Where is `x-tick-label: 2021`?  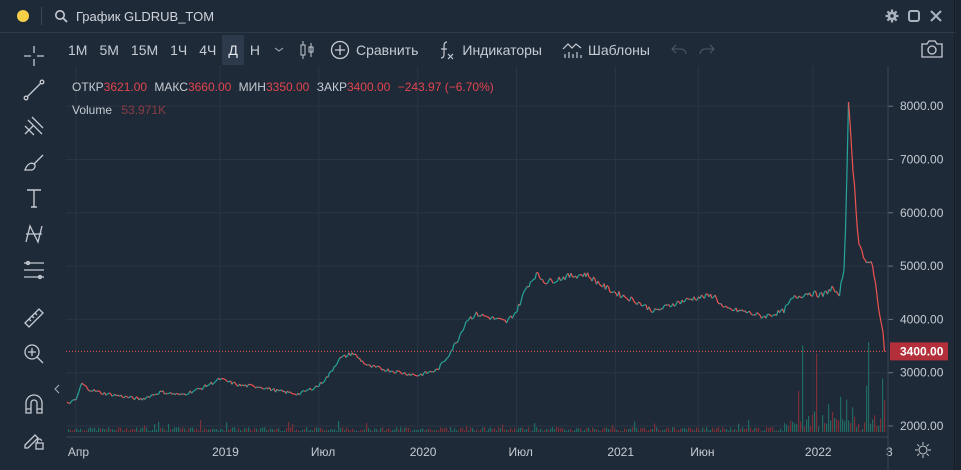 x-tick-label: 2021 is located at coordinates (620, 452).